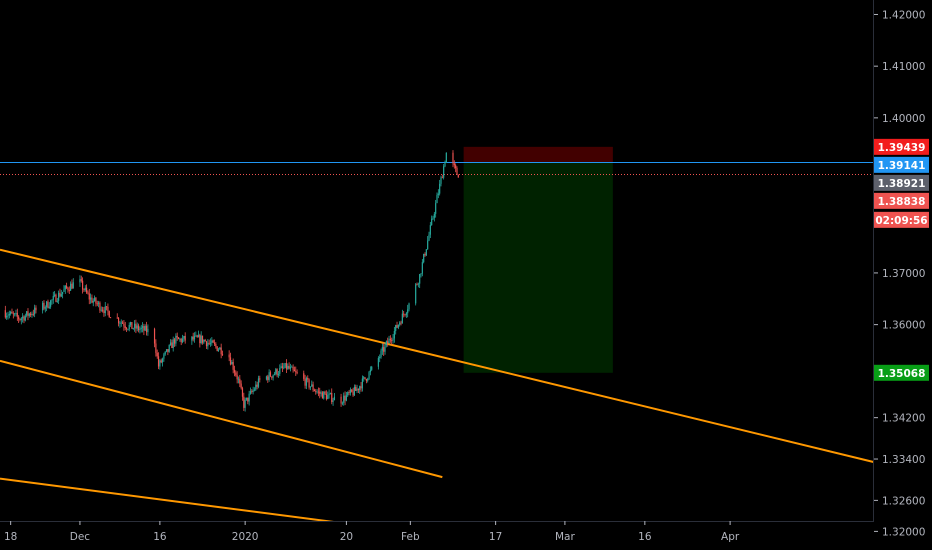  Describe the element at coordinates (538, 267) in the screenshot. I see `take-profit-zone` at that location.